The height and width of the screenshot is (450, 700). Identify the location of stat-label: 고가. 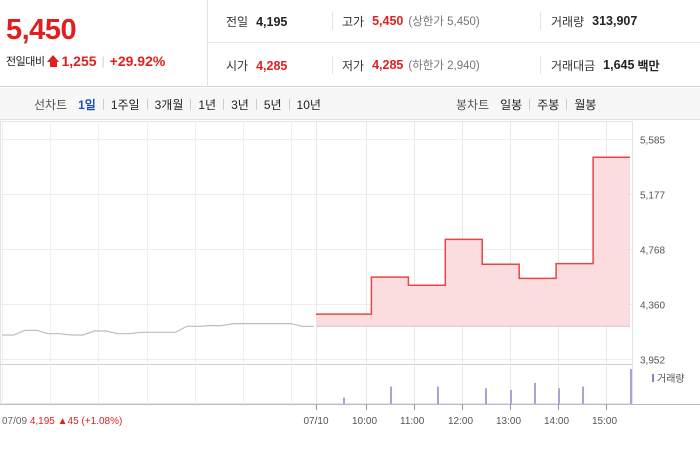
(353, 21).